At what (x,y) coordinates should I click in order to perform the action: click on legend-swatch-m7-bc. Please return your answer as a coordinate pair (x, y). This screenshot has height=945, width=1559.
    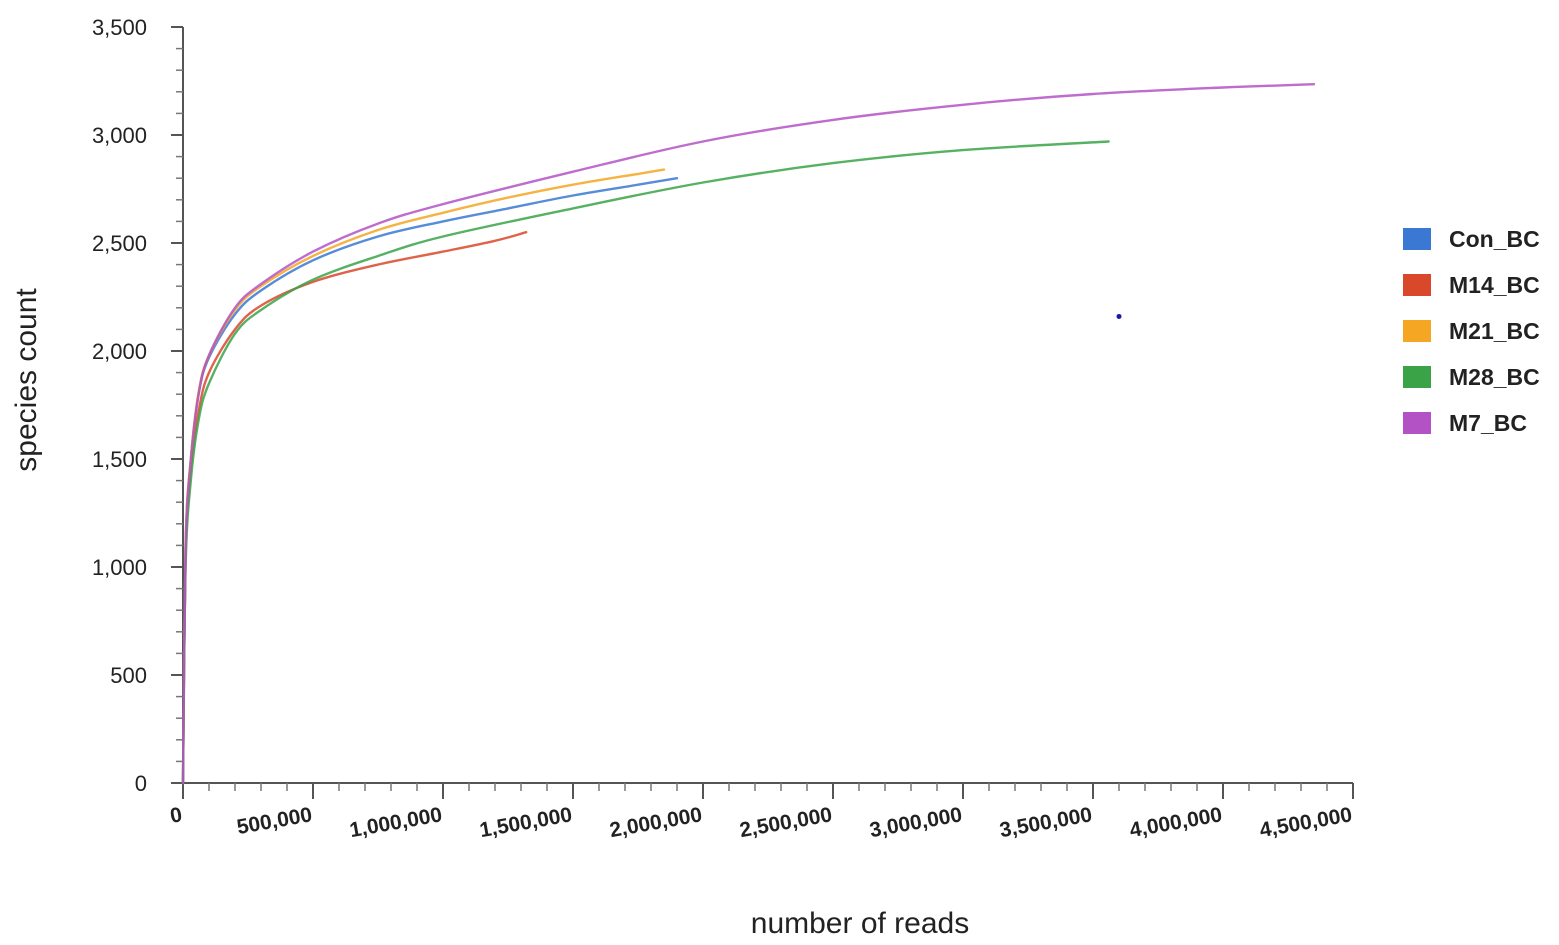
    Looking at the image, I should click on (1417, 423).